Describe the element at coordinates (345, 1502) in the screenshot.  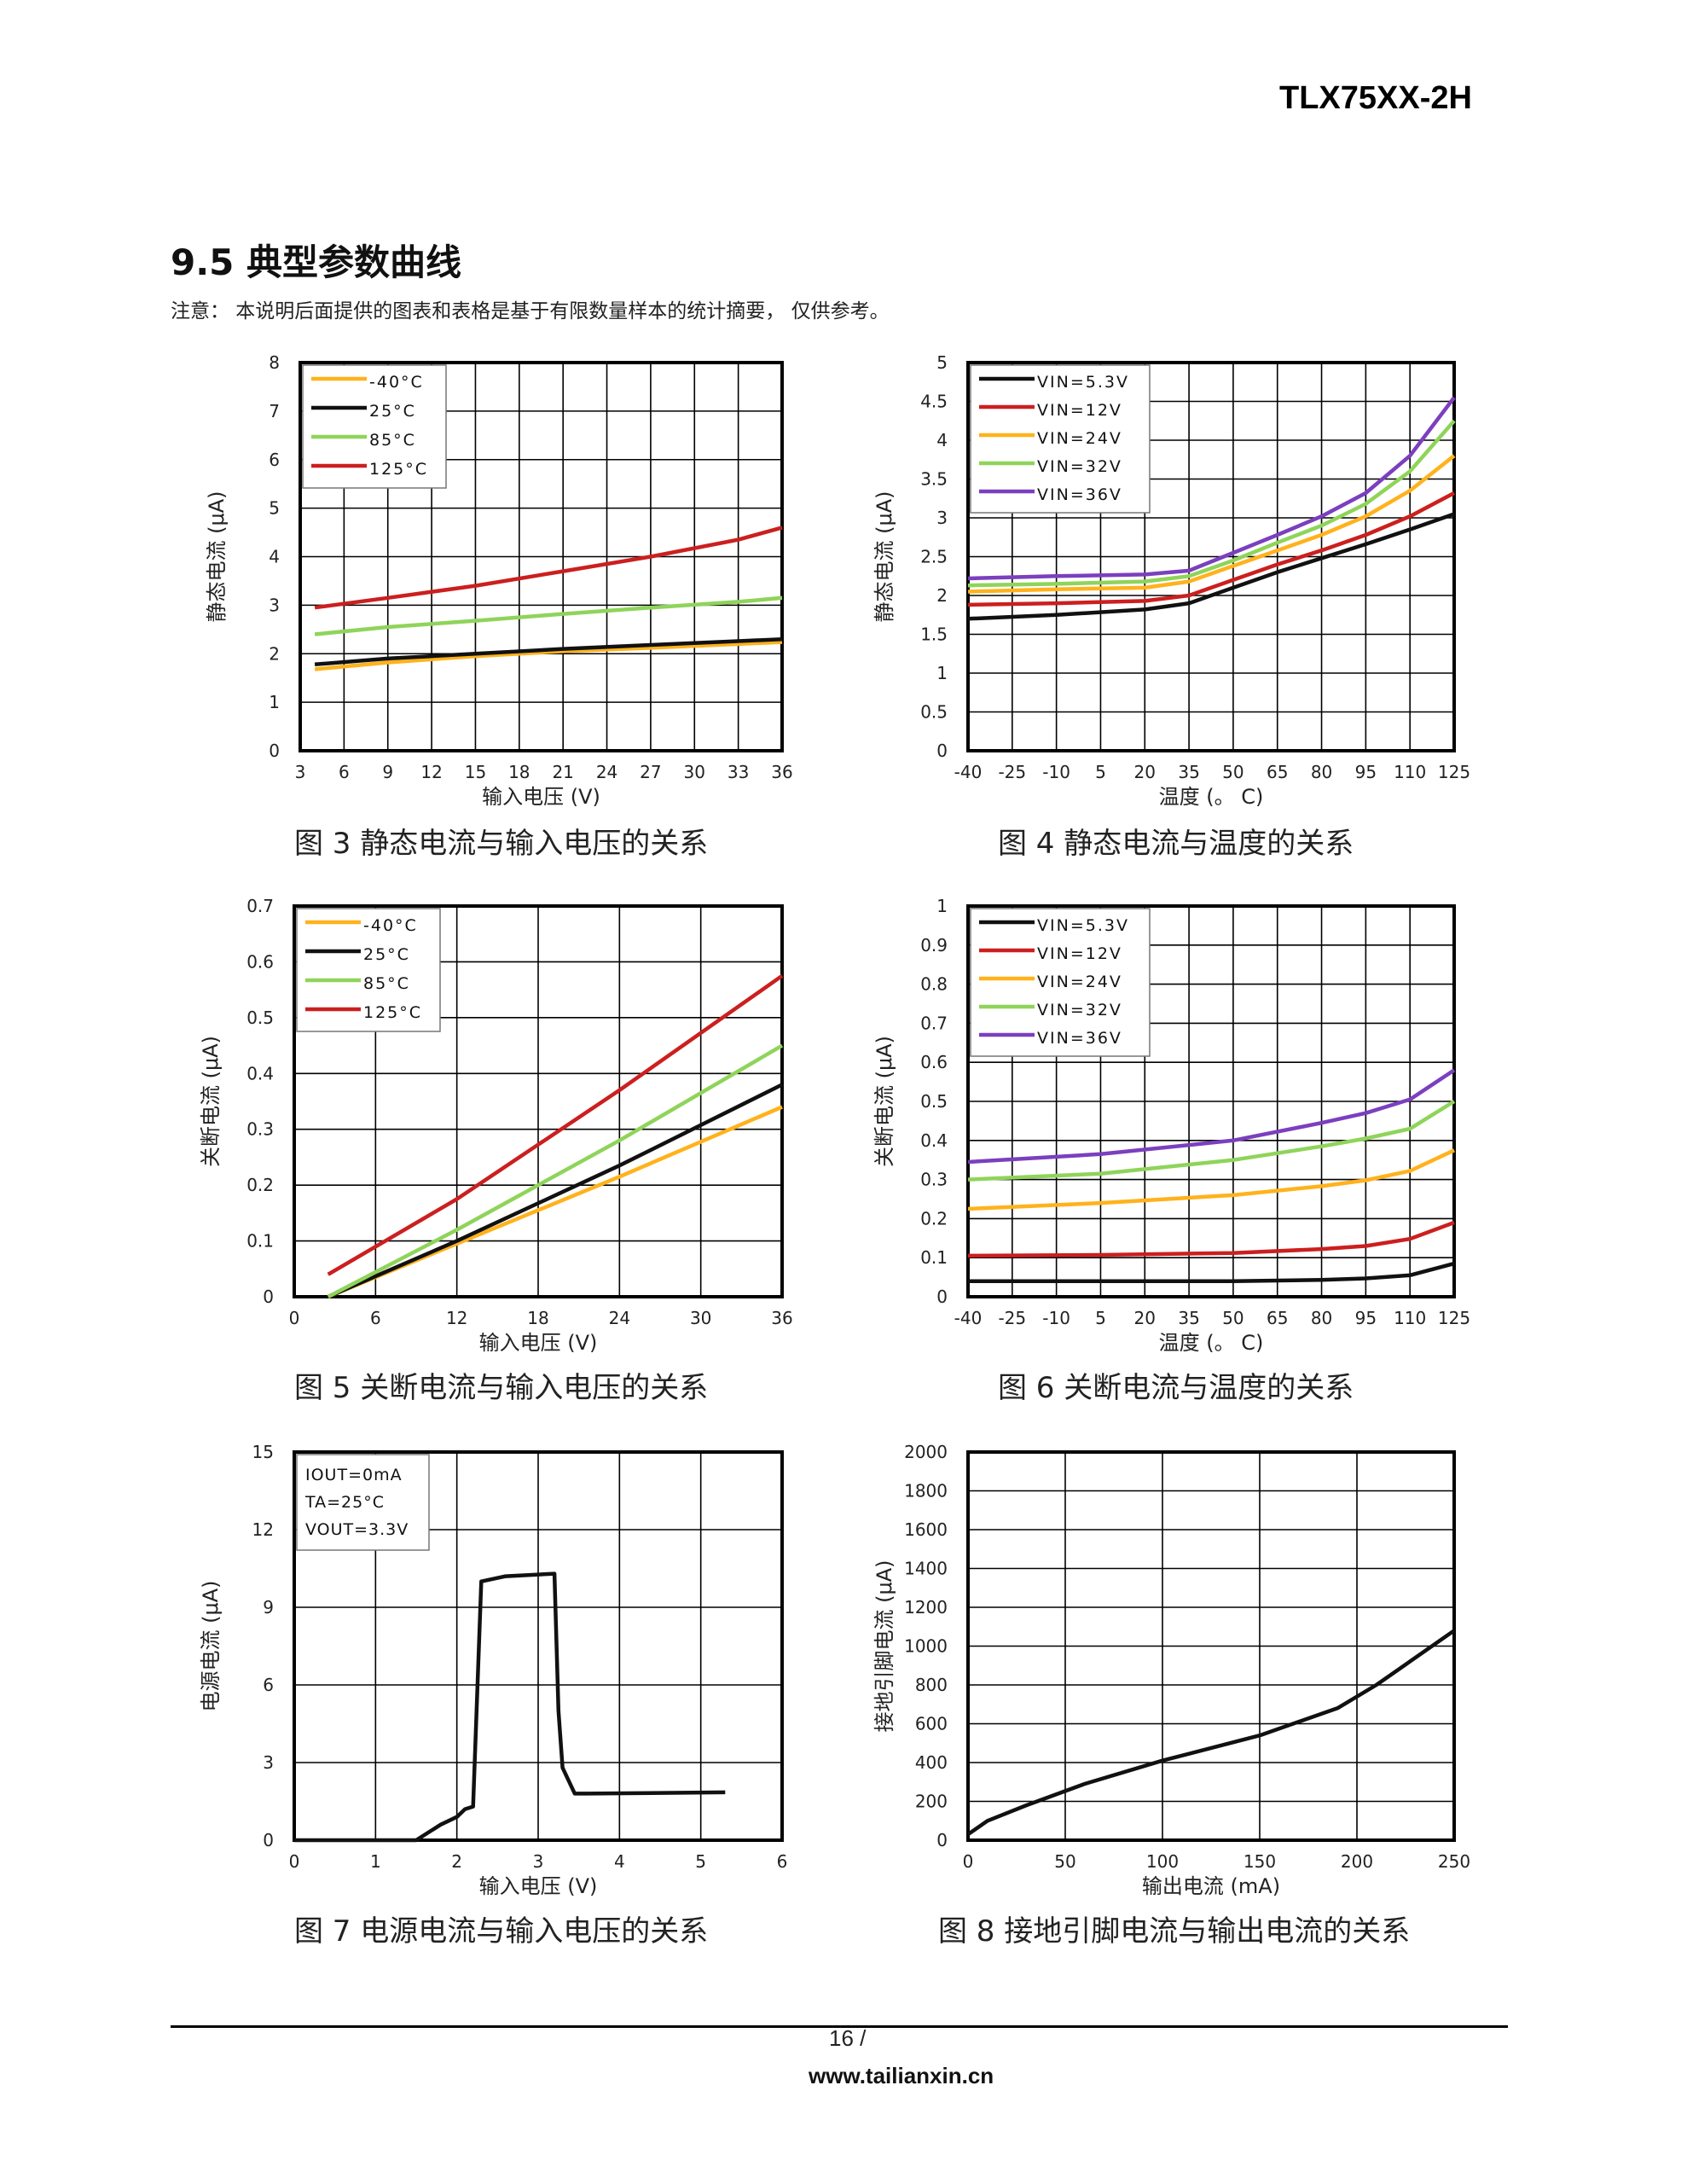
I see `legend-label: TA=25°C` at that location.